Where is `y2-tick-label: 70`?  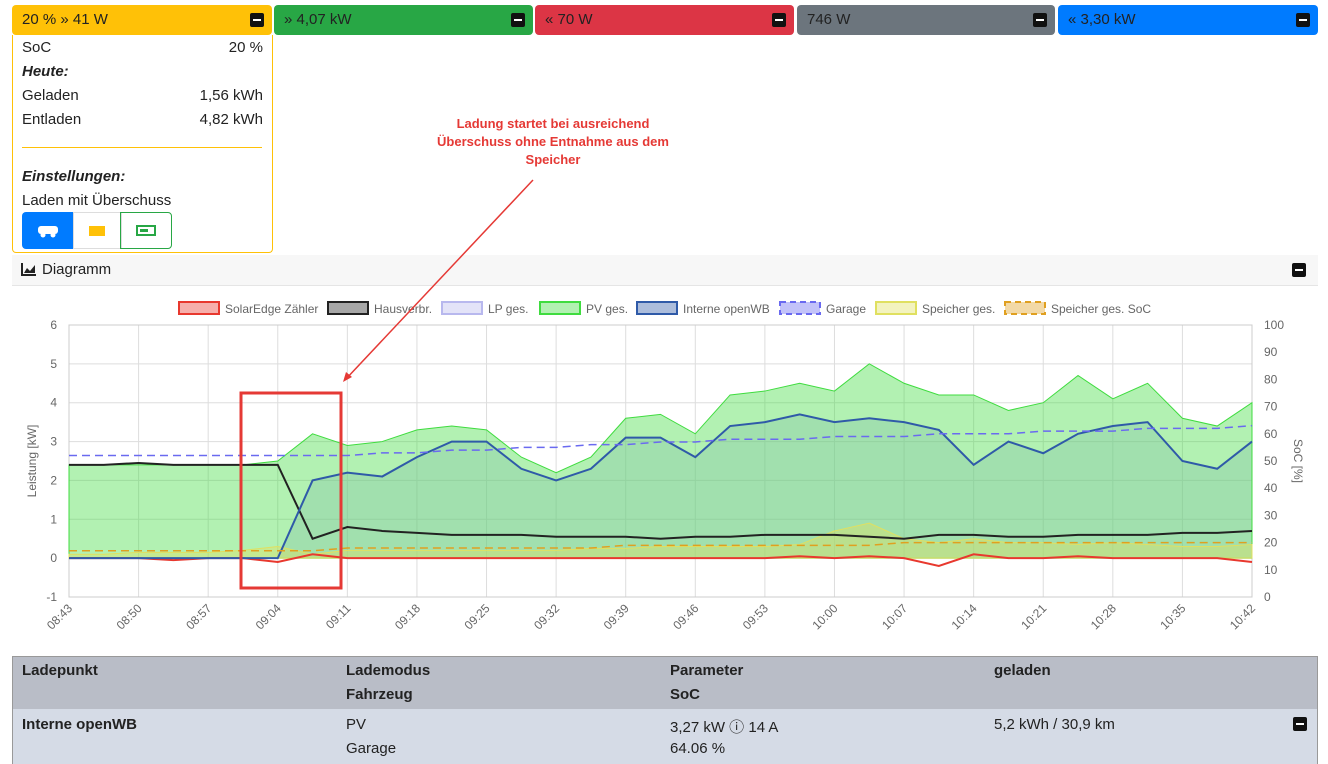
y2-tick-label: 70 is located at coordinates (1271, 407).